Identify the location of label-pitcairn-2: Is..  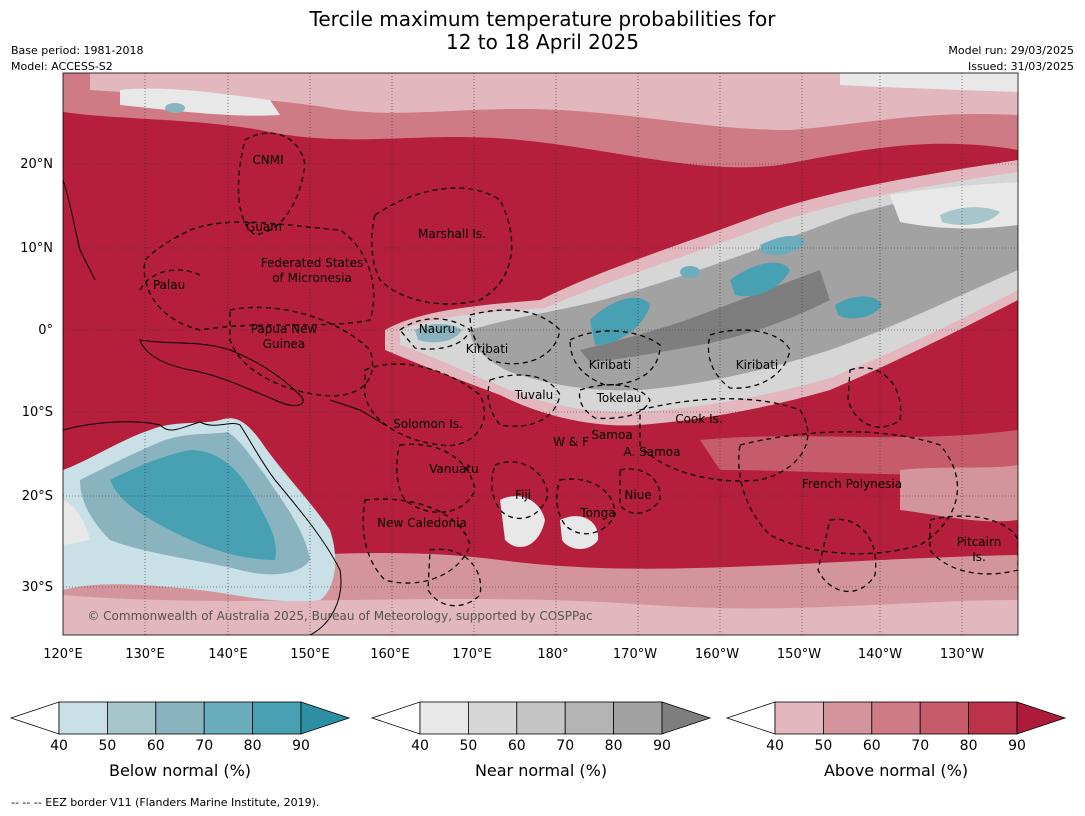
(979, 557).